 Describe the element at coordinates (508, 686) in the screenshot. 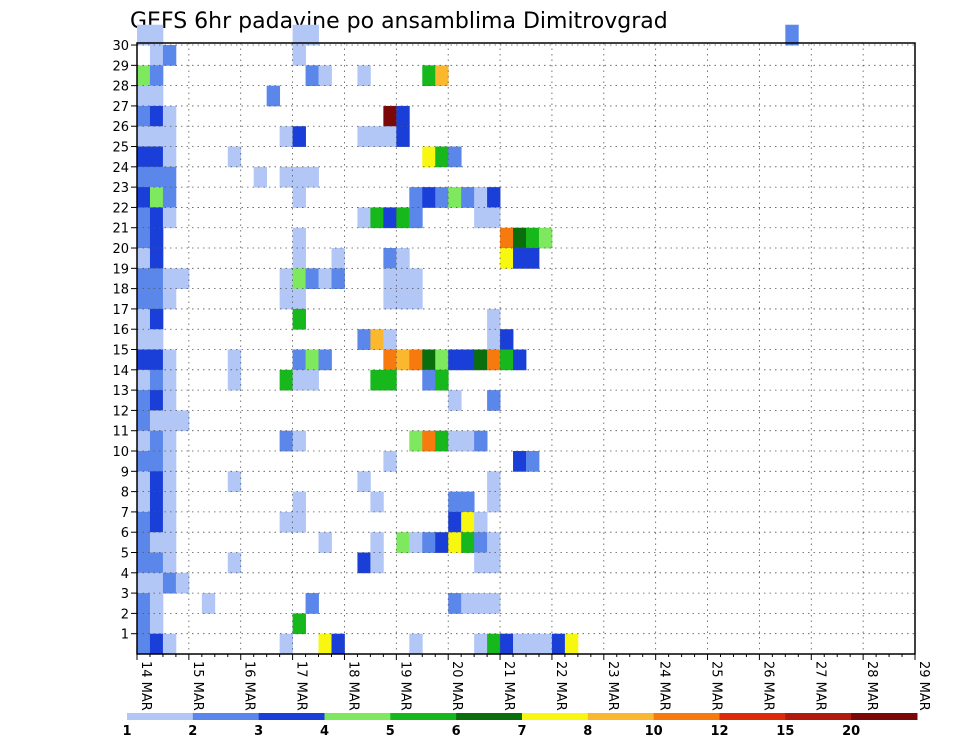

I see `x-tick-label: 21 MAR` at that location.